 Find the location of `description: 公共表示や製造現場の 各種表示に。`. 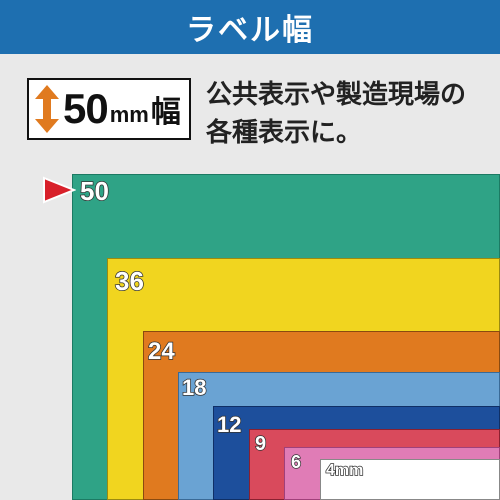

description: 公共表示や製造現場の 各種表示に。 is located at coordinates (351, 114).